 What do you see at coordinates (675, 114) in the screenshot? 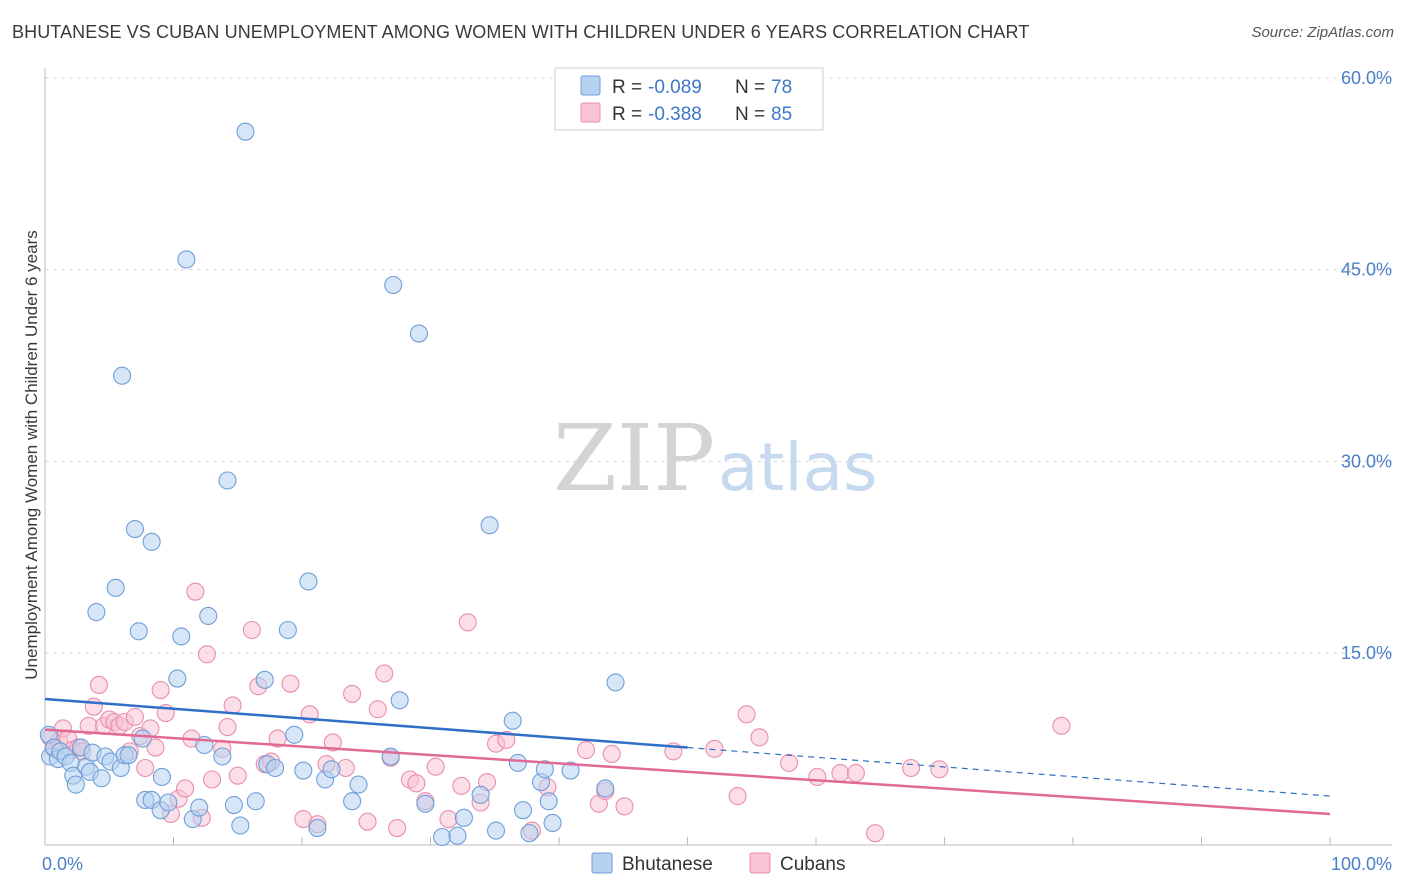
I see `legend-r-value-2: -0.388` at bounding box center [675, 114].